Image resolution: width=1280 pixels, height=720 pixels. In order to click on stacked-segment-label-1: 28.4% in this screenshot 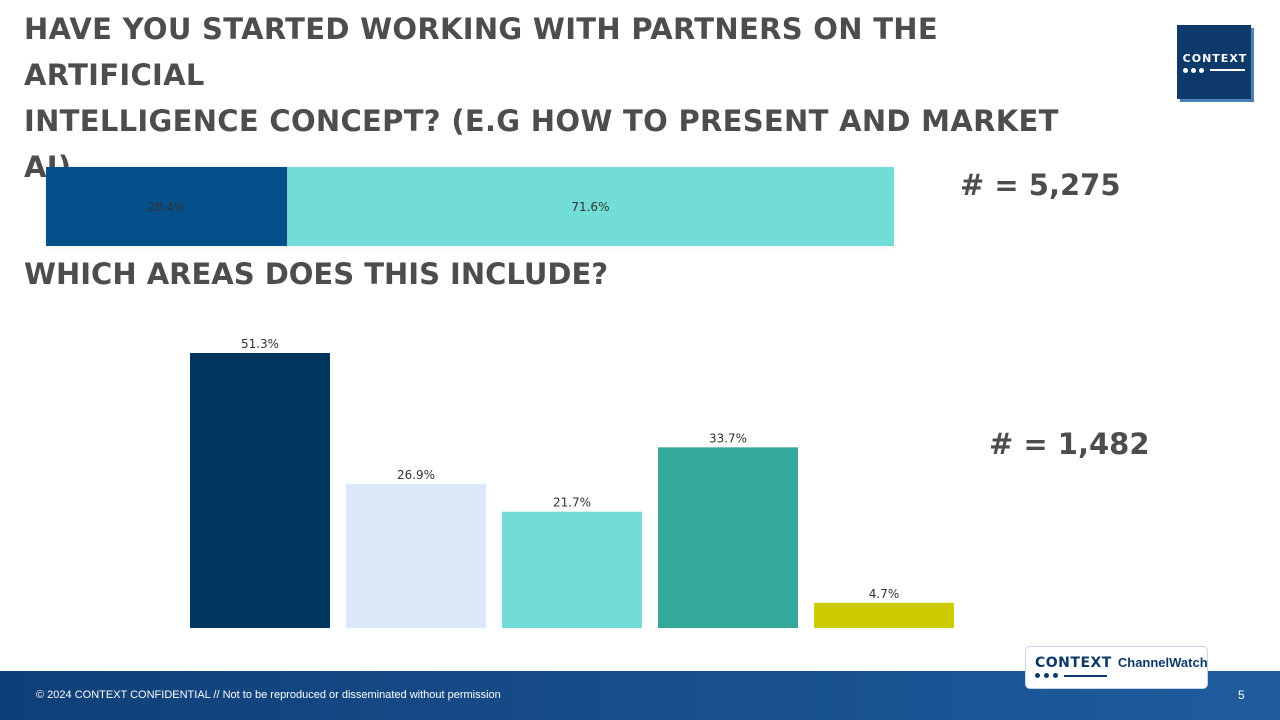, I will do `click(166, 206)`.